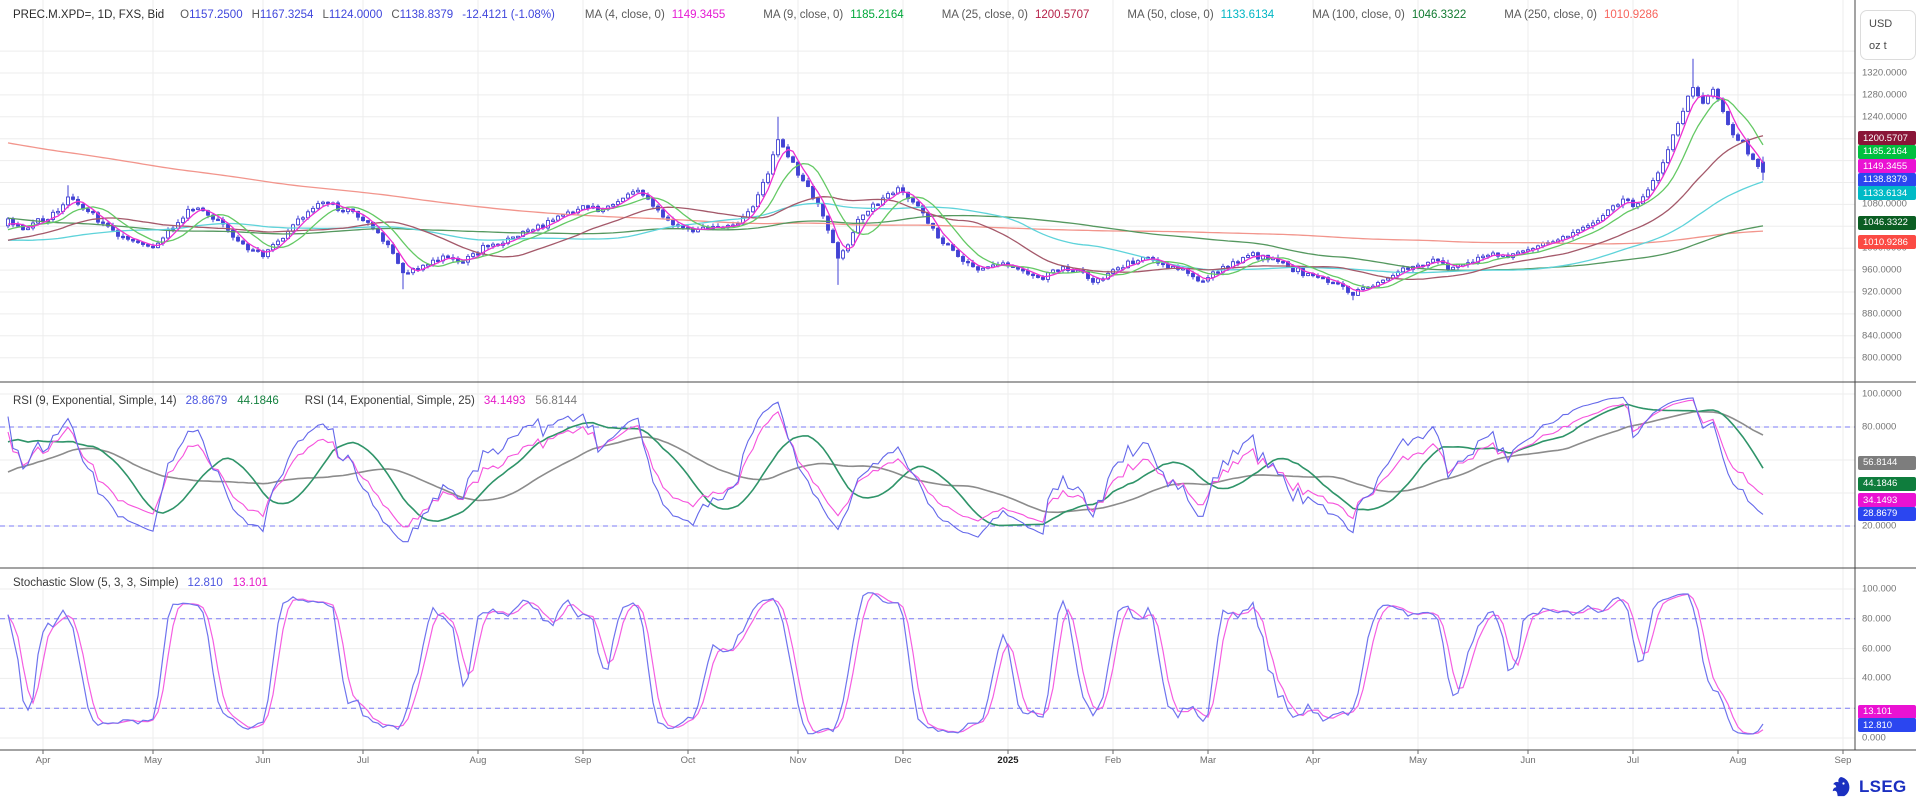 The image size is (1916, 803). Describe the element at coordinates (698, 15) in the screenshot. I see `ma-value: 1149.3455` at that location.